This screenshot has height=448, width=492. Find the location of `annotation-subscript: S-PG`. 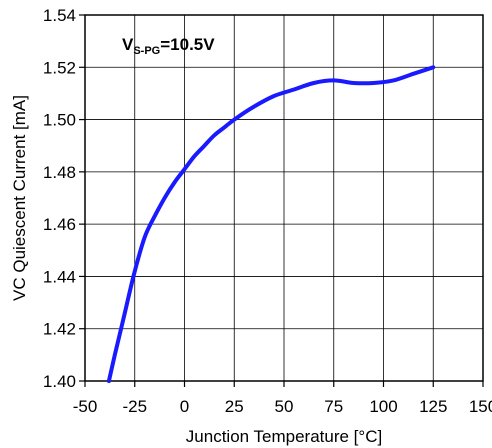

annotation-subscript: S-PG is located at coordinates (146, 51).